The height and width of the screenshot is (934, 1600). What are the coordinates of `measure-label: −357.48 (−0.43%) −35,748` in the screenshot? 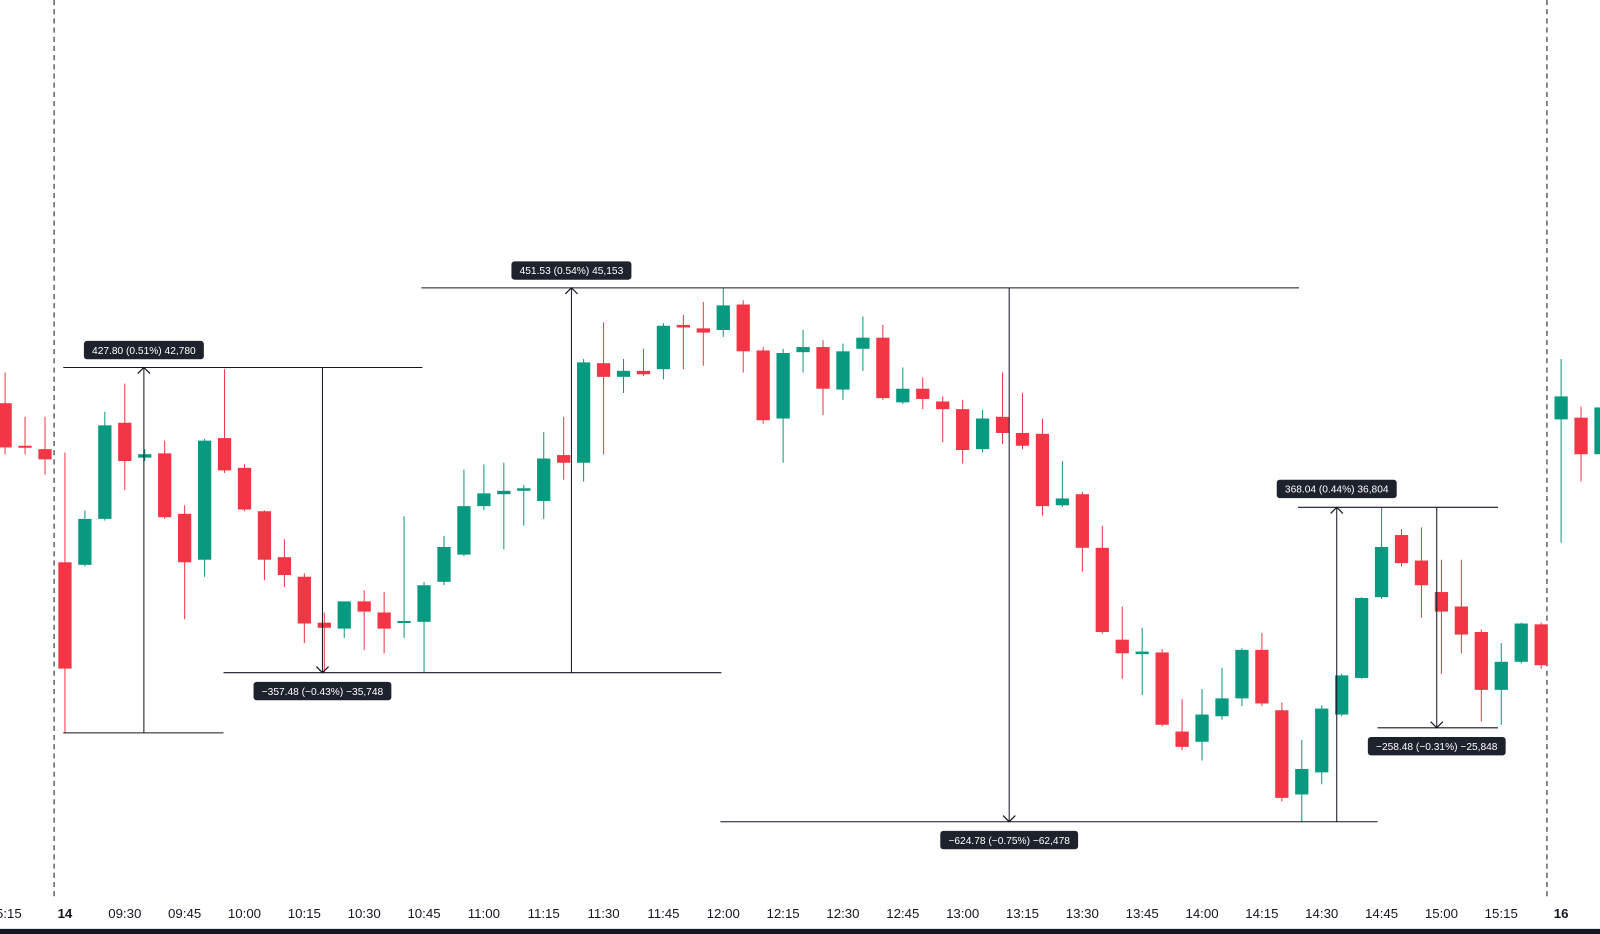 It's located at (323, 692).